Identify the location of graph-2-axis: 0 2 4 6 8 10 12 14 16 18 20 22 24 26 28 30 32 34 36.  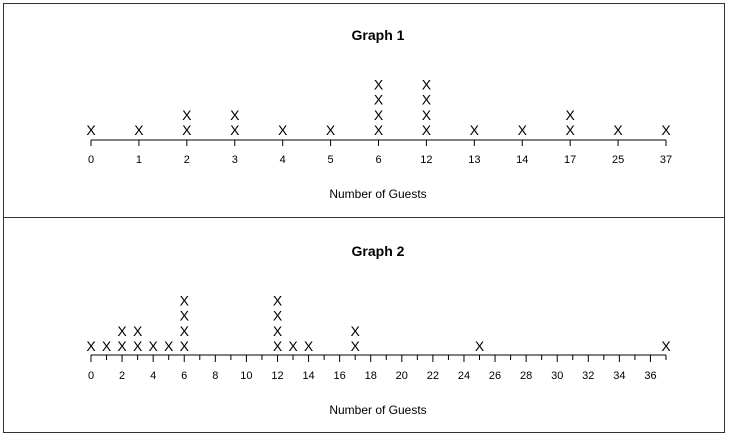
(377, 368).